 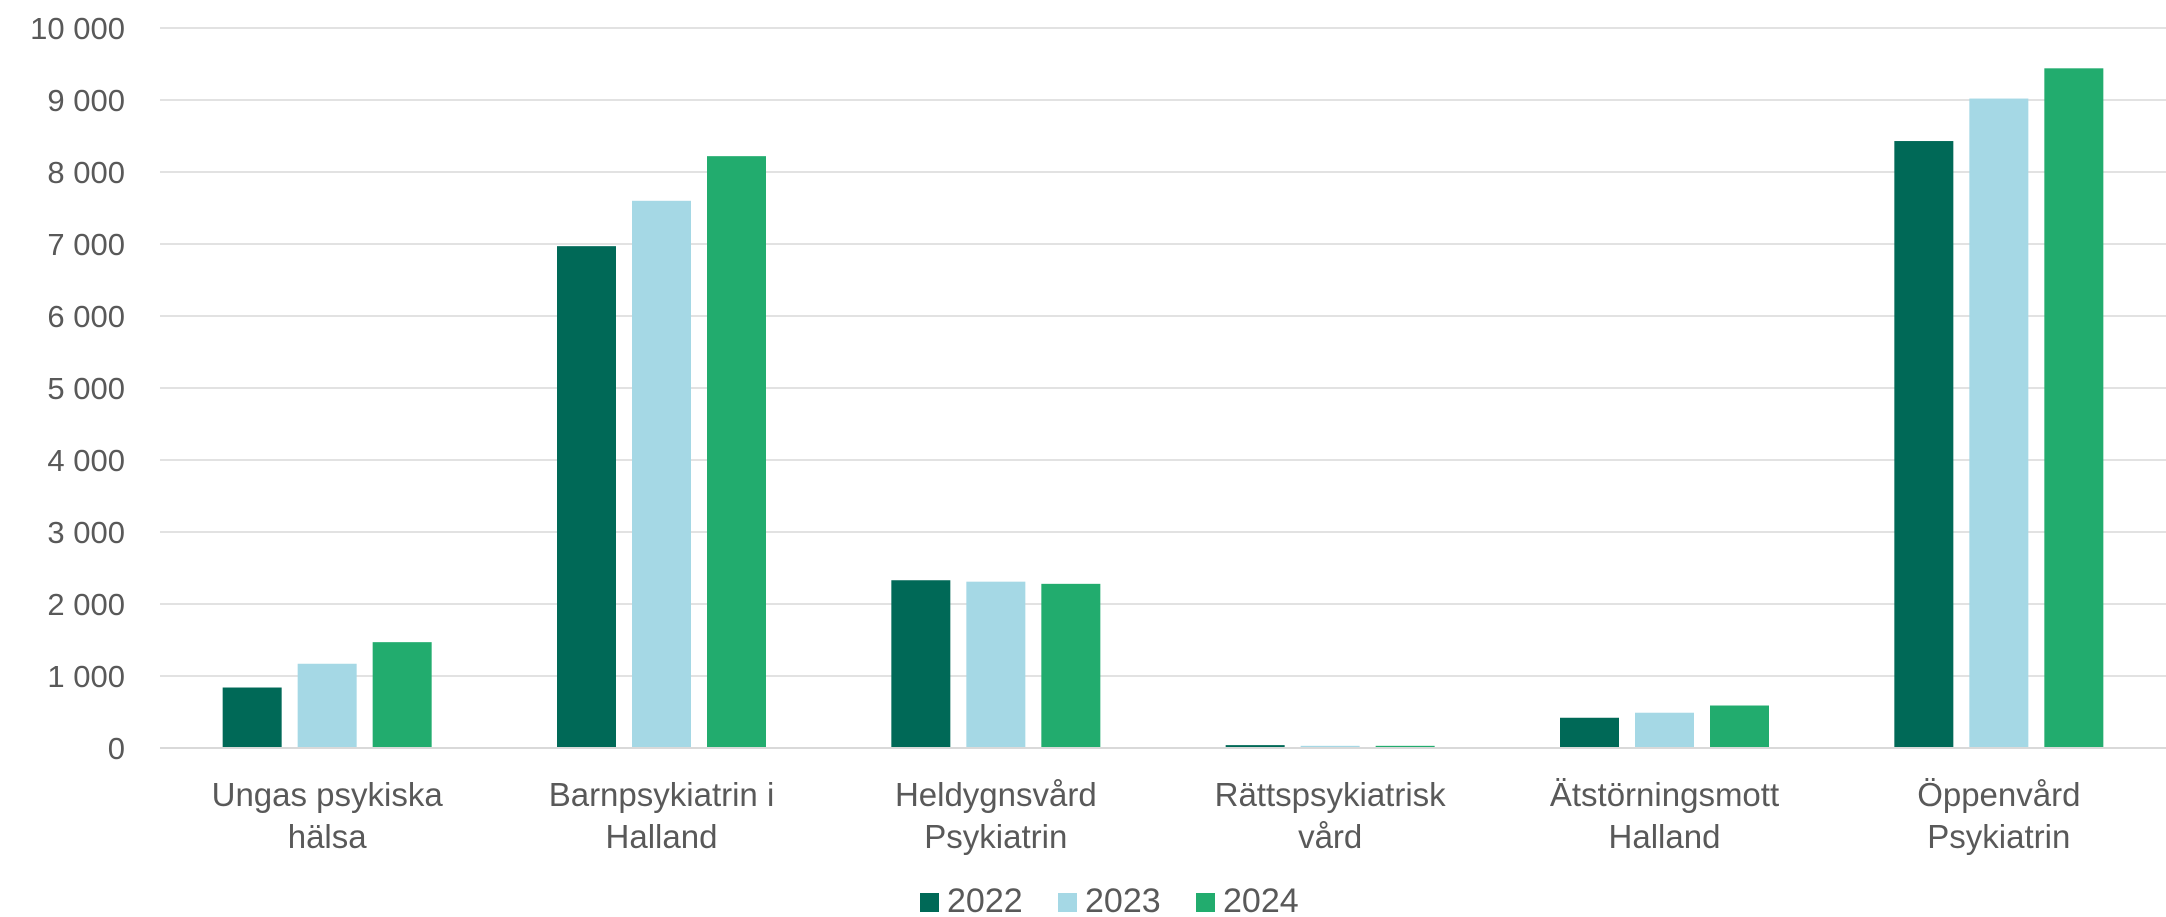 What do you see at coordinates (929, 902) in the screenshot?
I see `legend-swatch-2022` at bounding box center [929, 902].